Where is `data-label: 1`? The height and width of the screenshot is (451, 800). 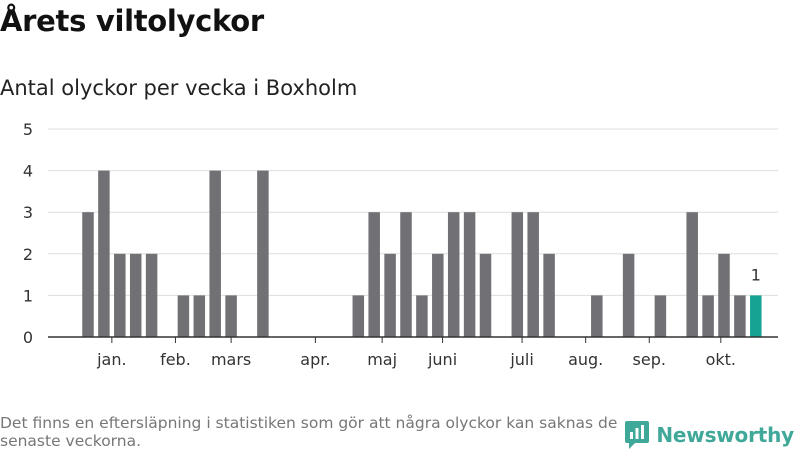
data-label: 1 is located at coordinates (756, 274).